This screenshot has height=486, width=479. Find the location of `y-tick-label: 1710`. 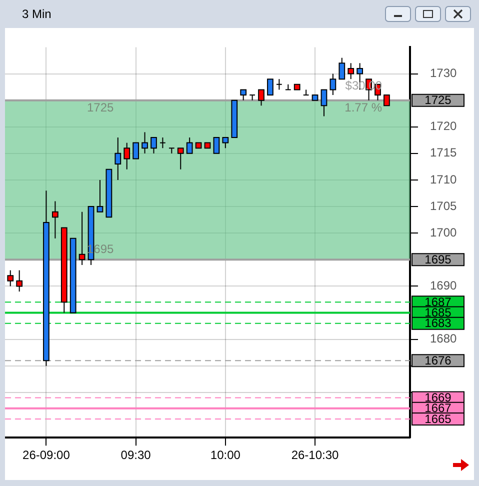

y-tick-label: 1710 is located at coordinates (444, 179).